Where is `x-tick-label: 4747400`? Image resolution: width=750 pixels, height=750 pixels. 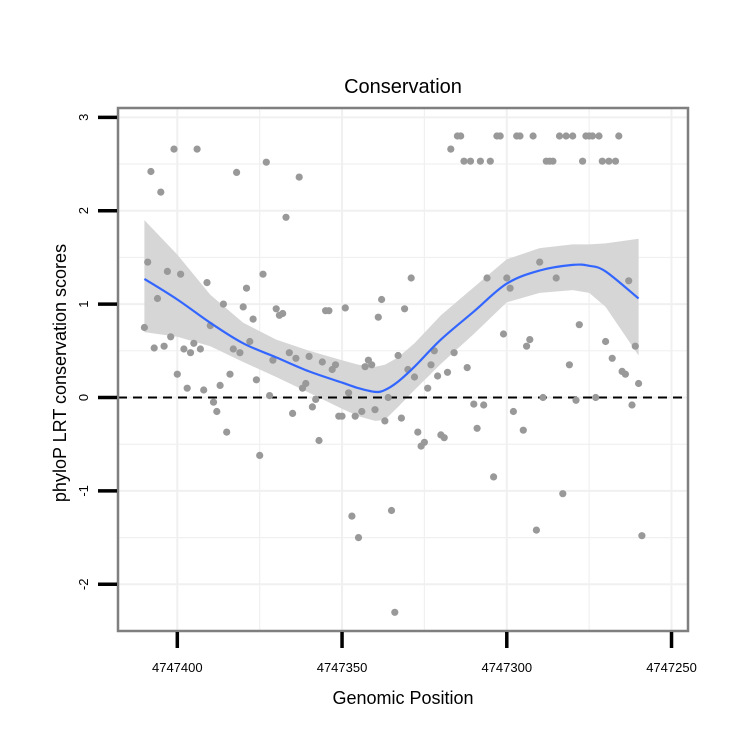 x-tick-label: 4747400 is located at coordinates (177, 667).